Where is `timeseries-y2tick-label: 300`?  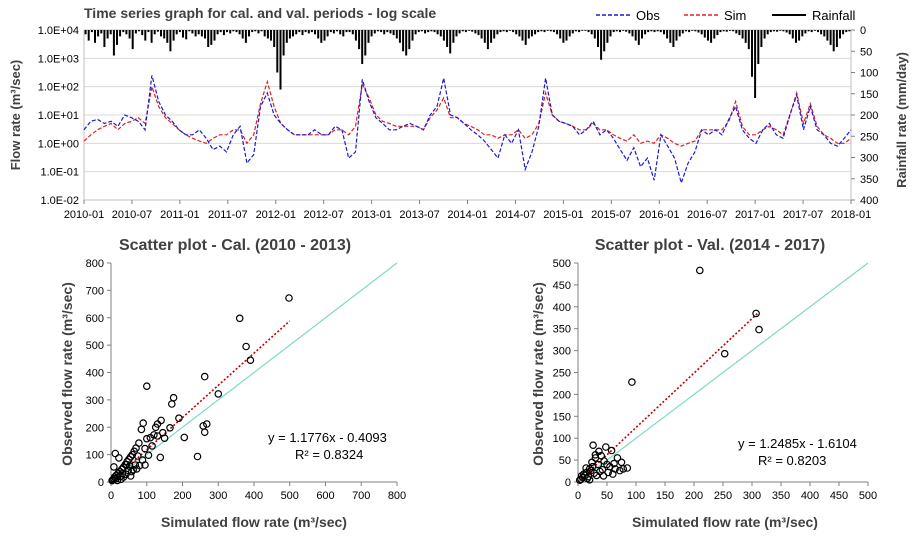 timeseries-y2tick-label: 300 is located at coordinates (869, 159).